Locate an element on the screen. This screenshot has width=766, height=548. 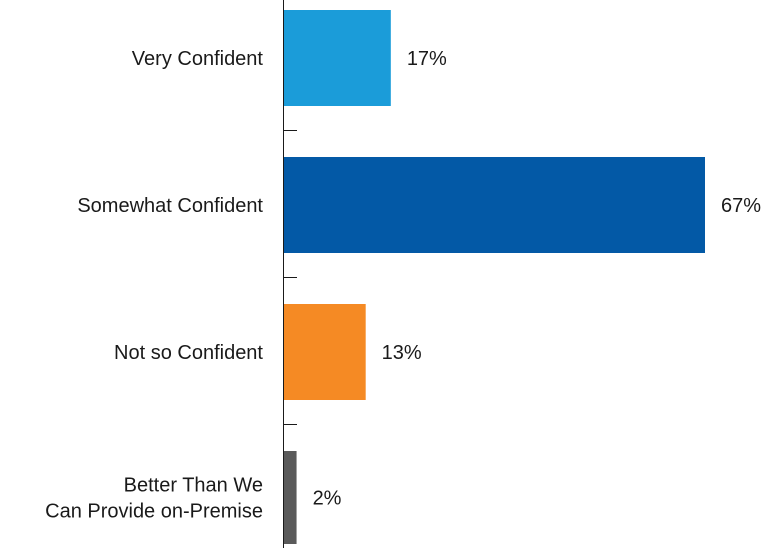
category-label: Not so Confident is located at coordinates (188, 353).